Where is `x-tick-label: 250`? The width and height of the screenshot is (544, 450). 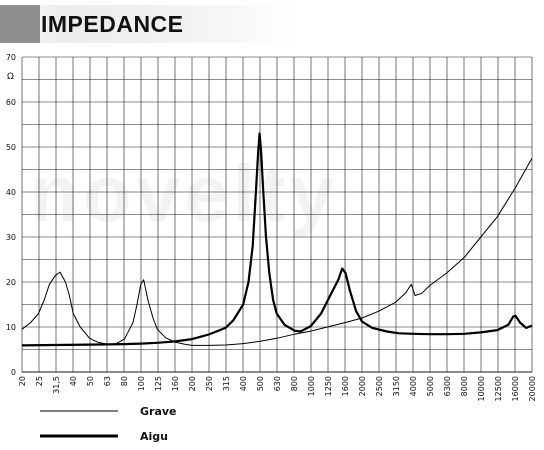 x-tick-label: 250 is located at coordinates (209, 383).